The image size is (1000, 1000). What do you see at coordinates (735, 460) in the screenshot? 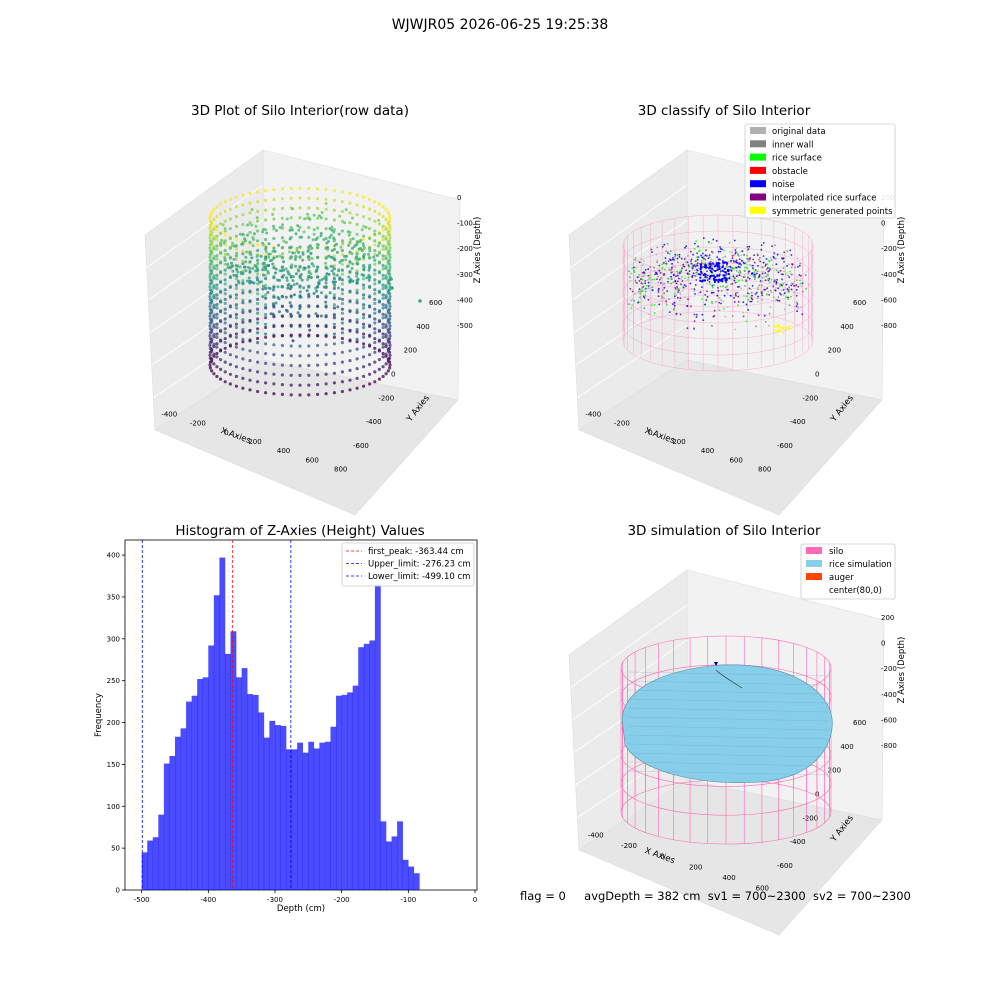
I see `p2-x-tick-label: 600` at bounding box center [735, 460].